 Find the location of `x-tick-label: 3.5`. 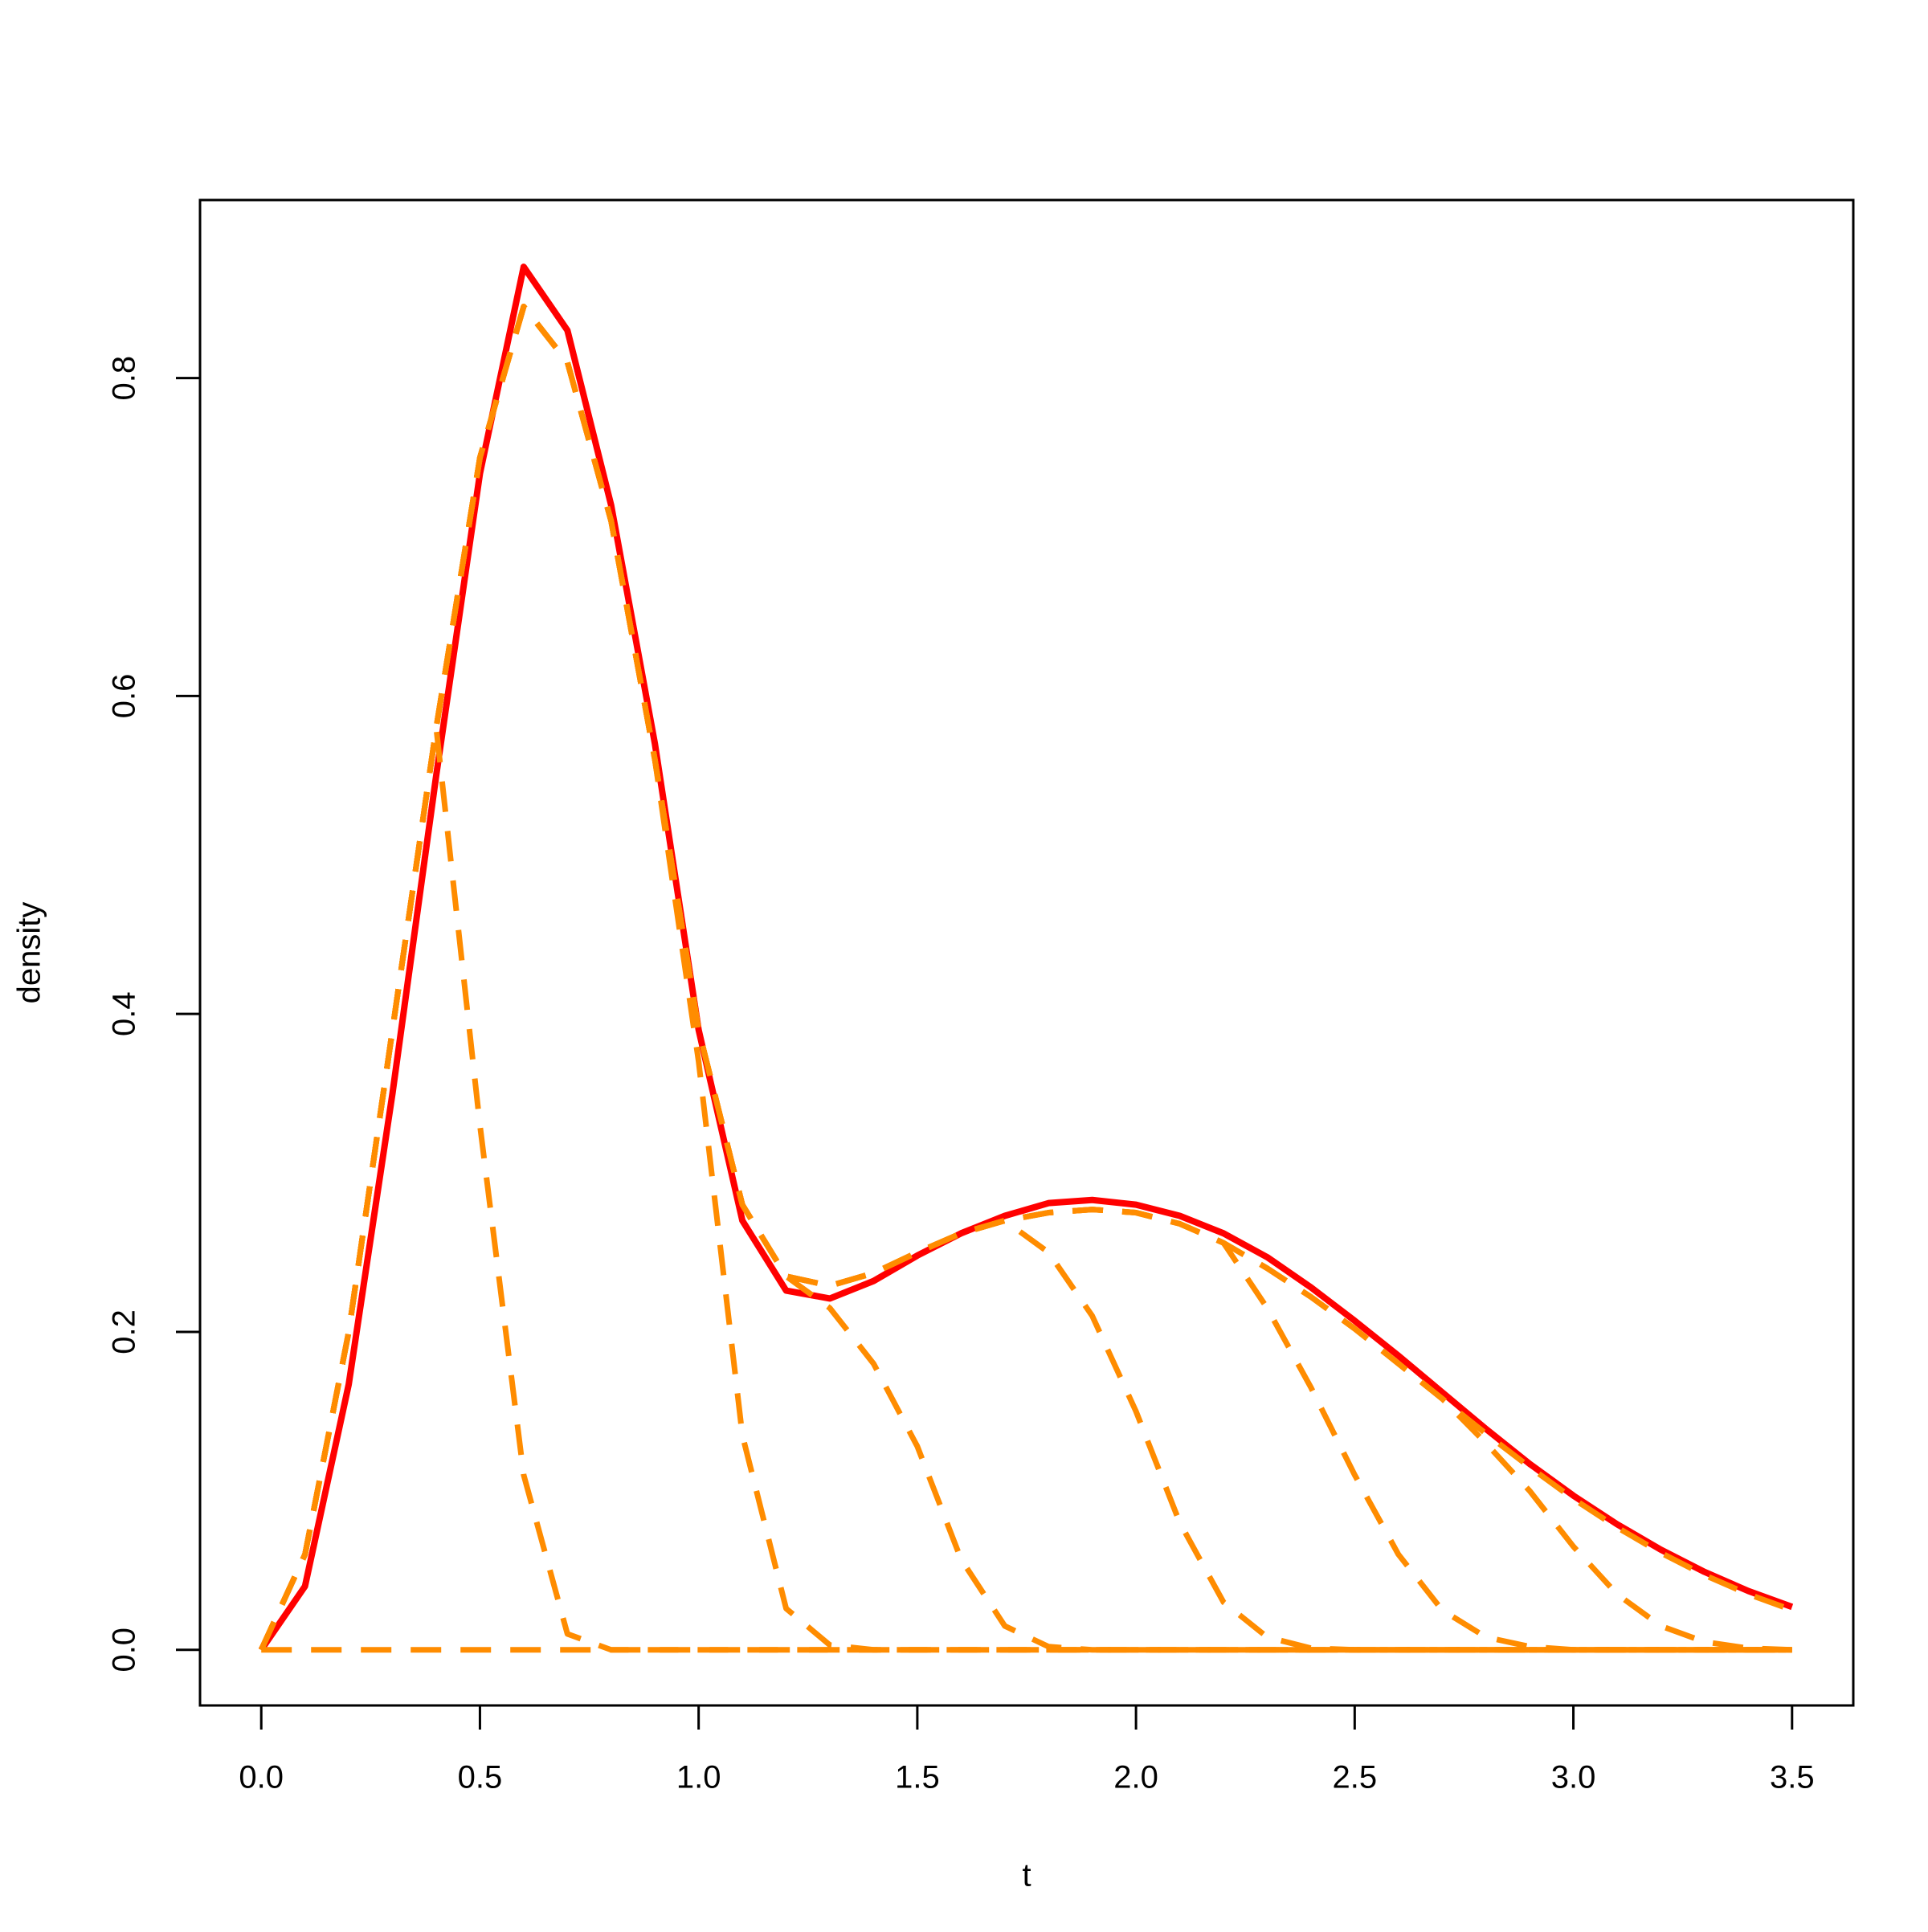

x-tick-label: 3.5 is located at coordinates (1793, 1778).